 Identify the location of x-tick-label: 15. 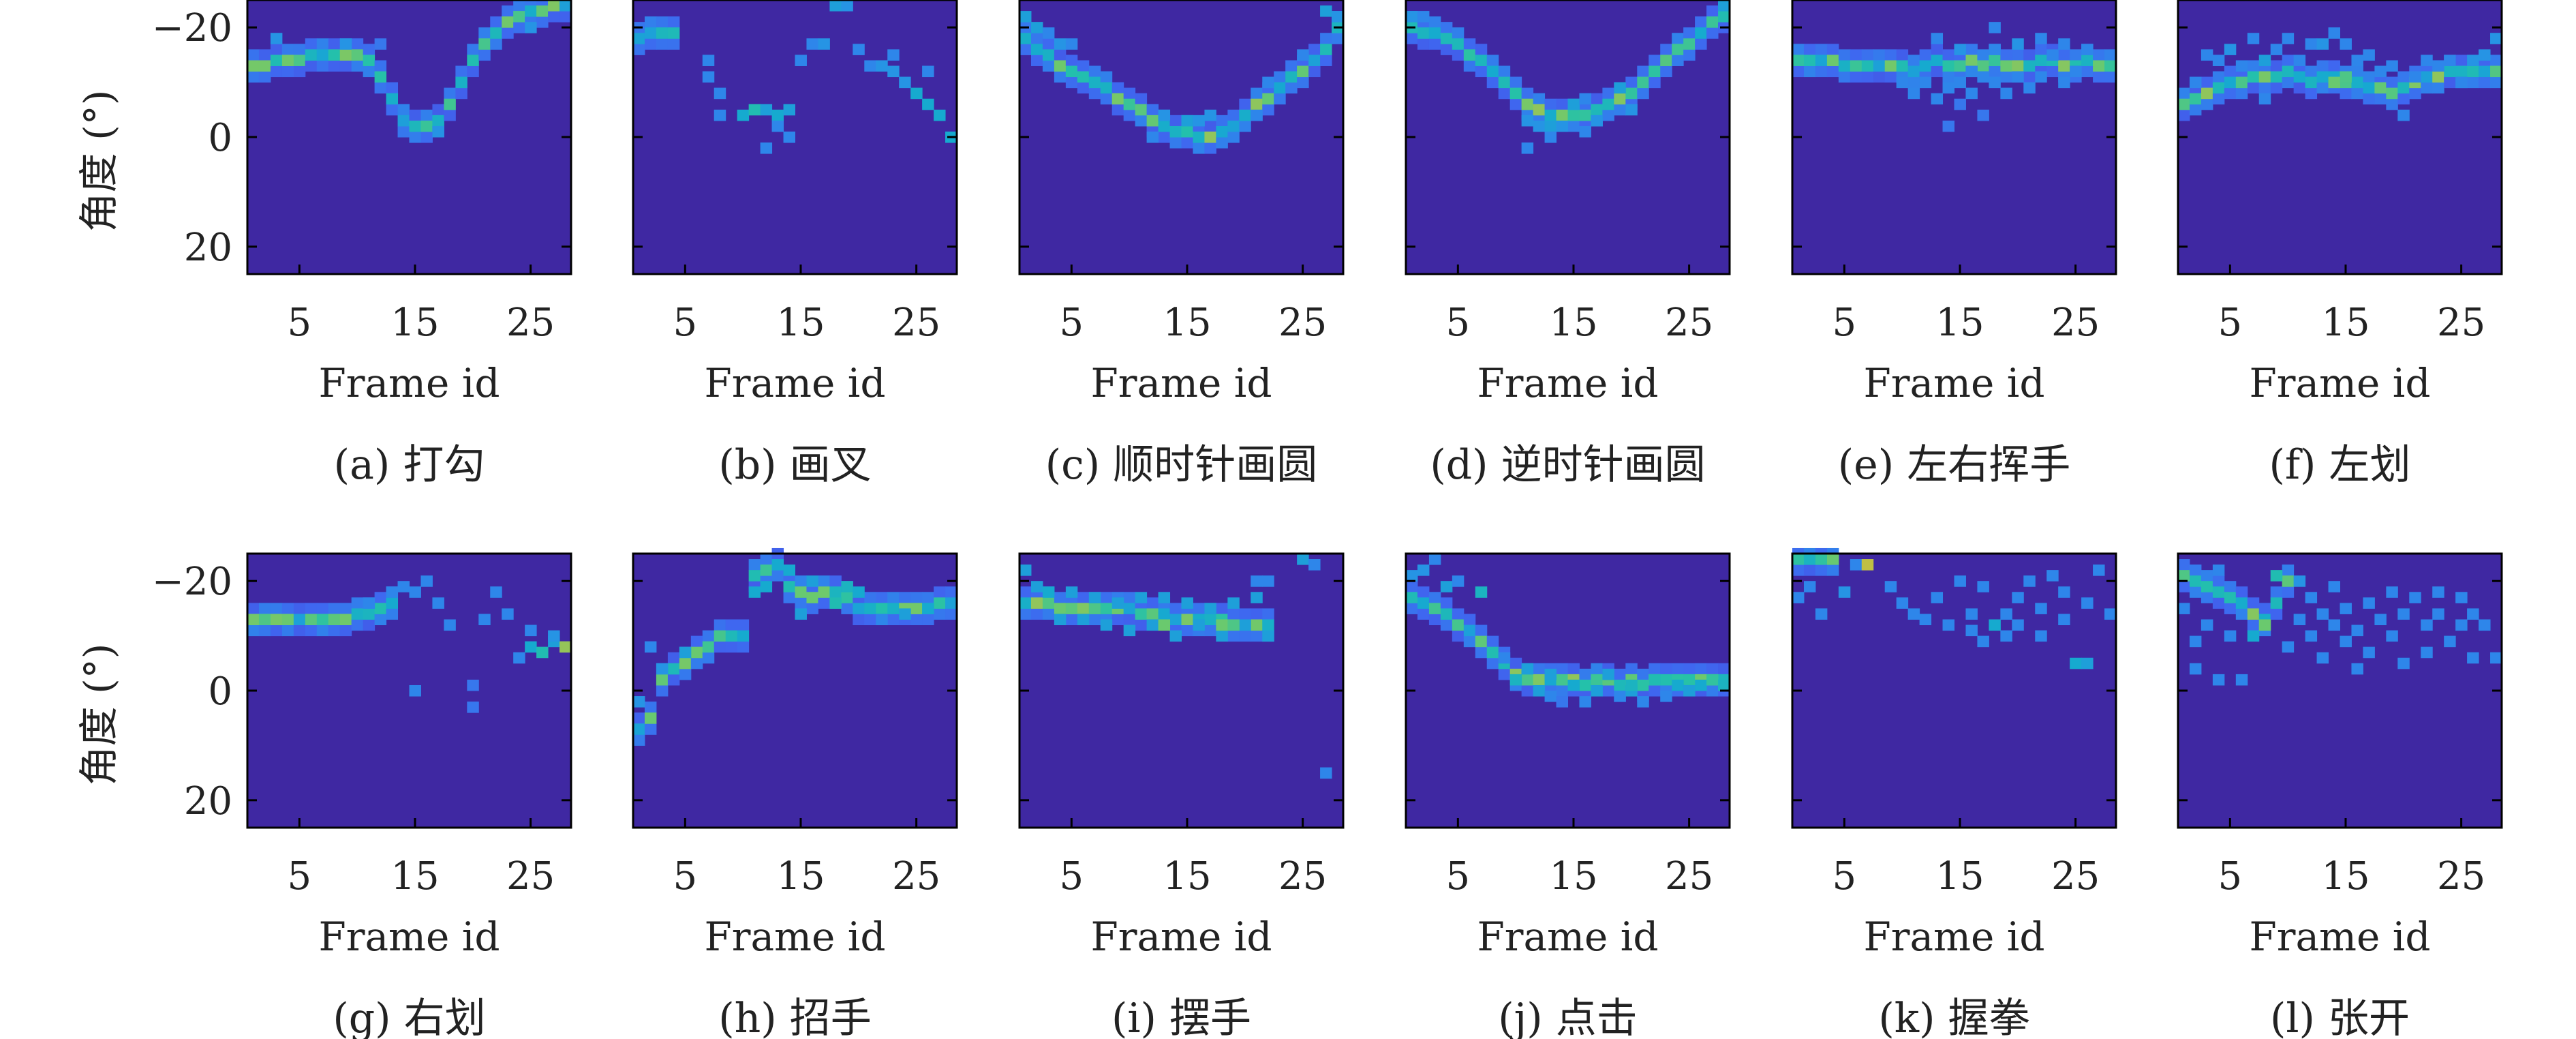
(2345, 876).